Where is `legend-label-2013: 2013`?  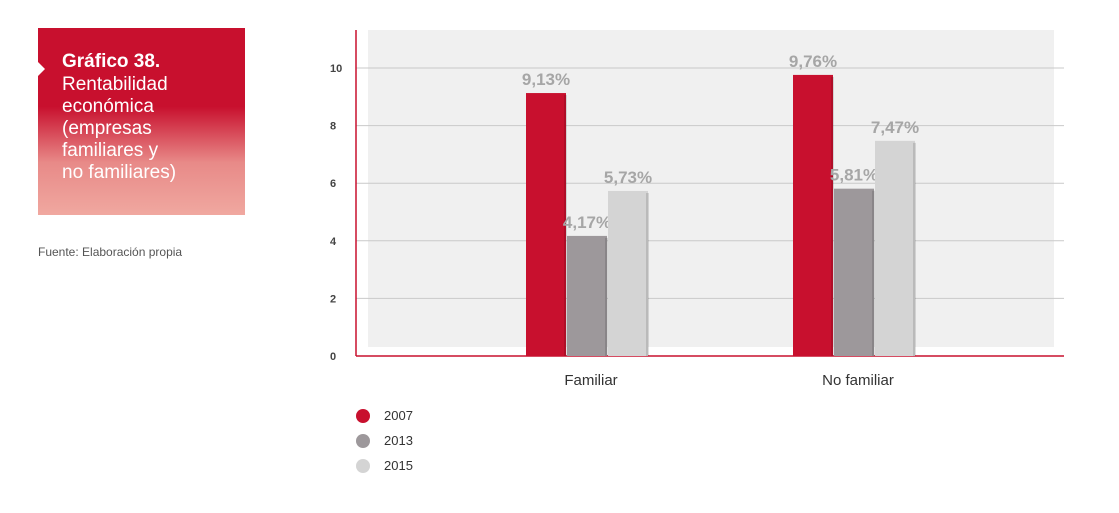
legend-label-2013: 2013 is located at coordinates (398, 440).